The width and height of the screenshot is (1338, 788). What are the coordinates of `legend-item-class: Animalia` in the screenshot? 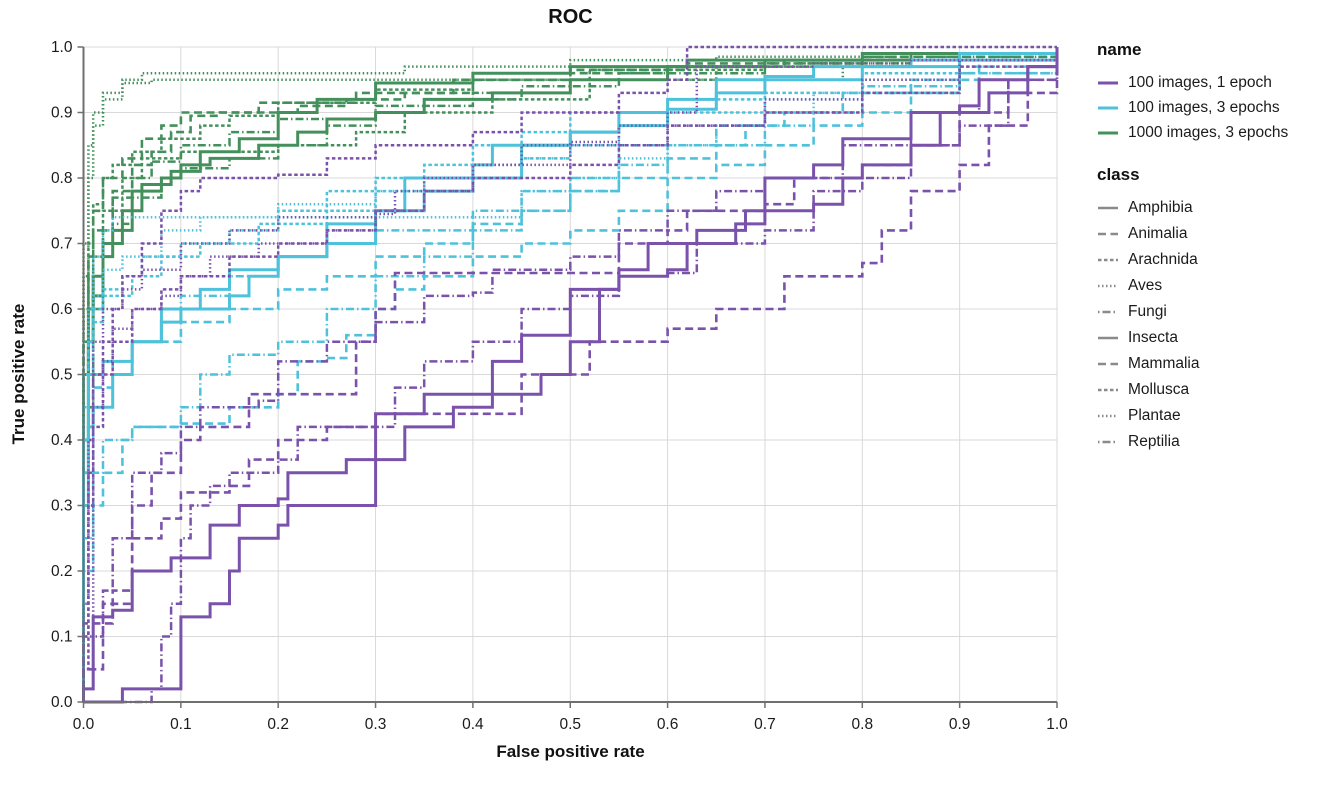 It's located at (1217, 234).